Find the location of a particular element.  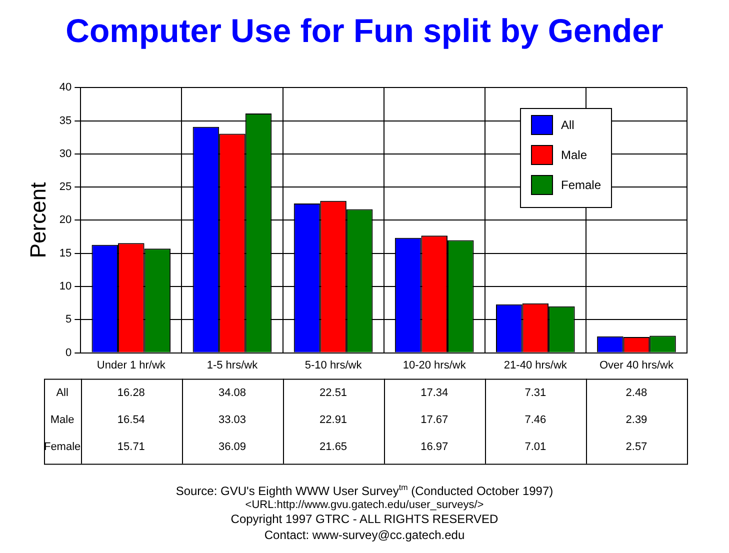

x-tick-label: 1-5 hrs/wk is located at coordinates (232, 365).